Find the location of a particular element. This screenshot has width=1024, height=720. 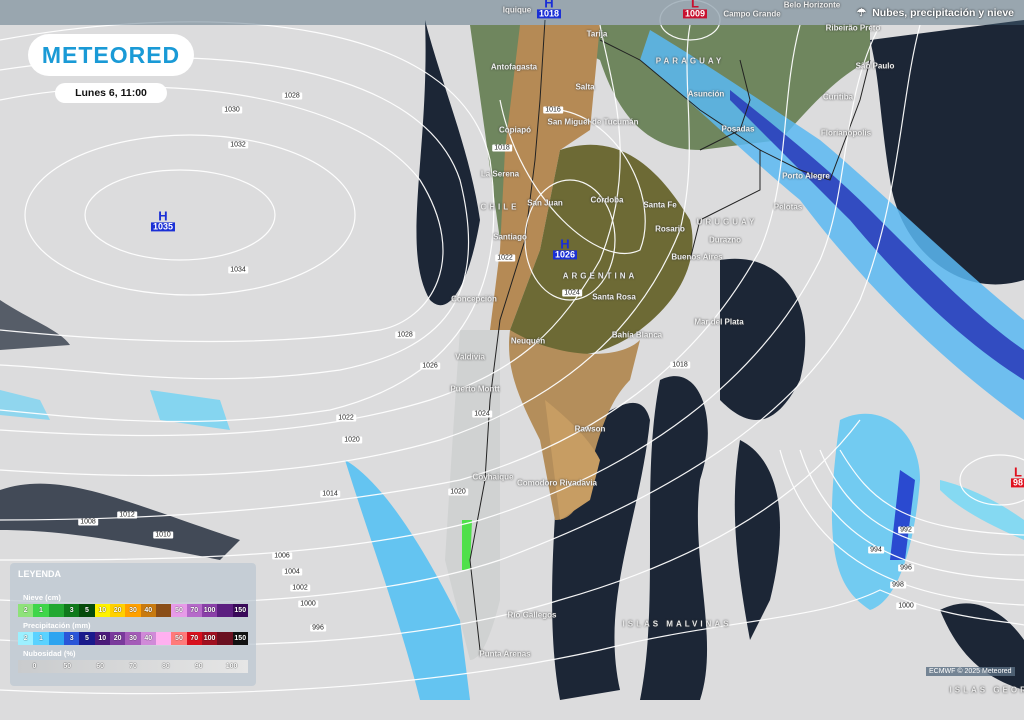

country-label: URUGUAY is located at coordinates (727, 222).